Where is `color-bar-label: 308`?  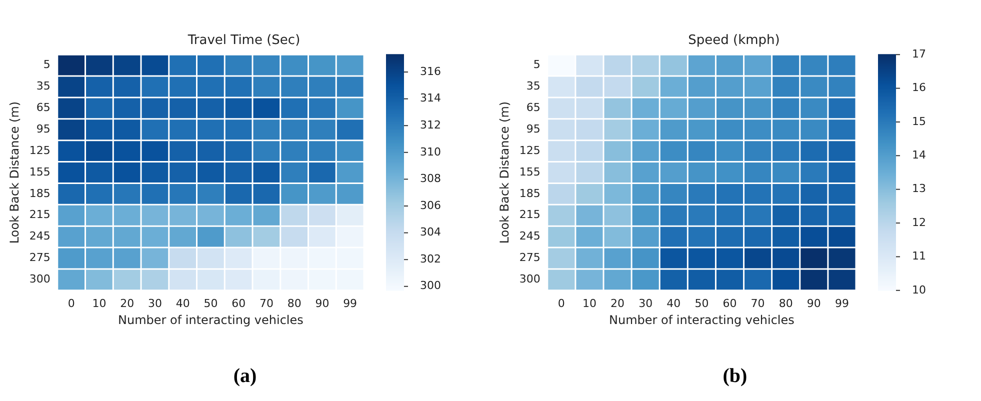 color-bar-label: 308 is located at coordinates (430, 179).